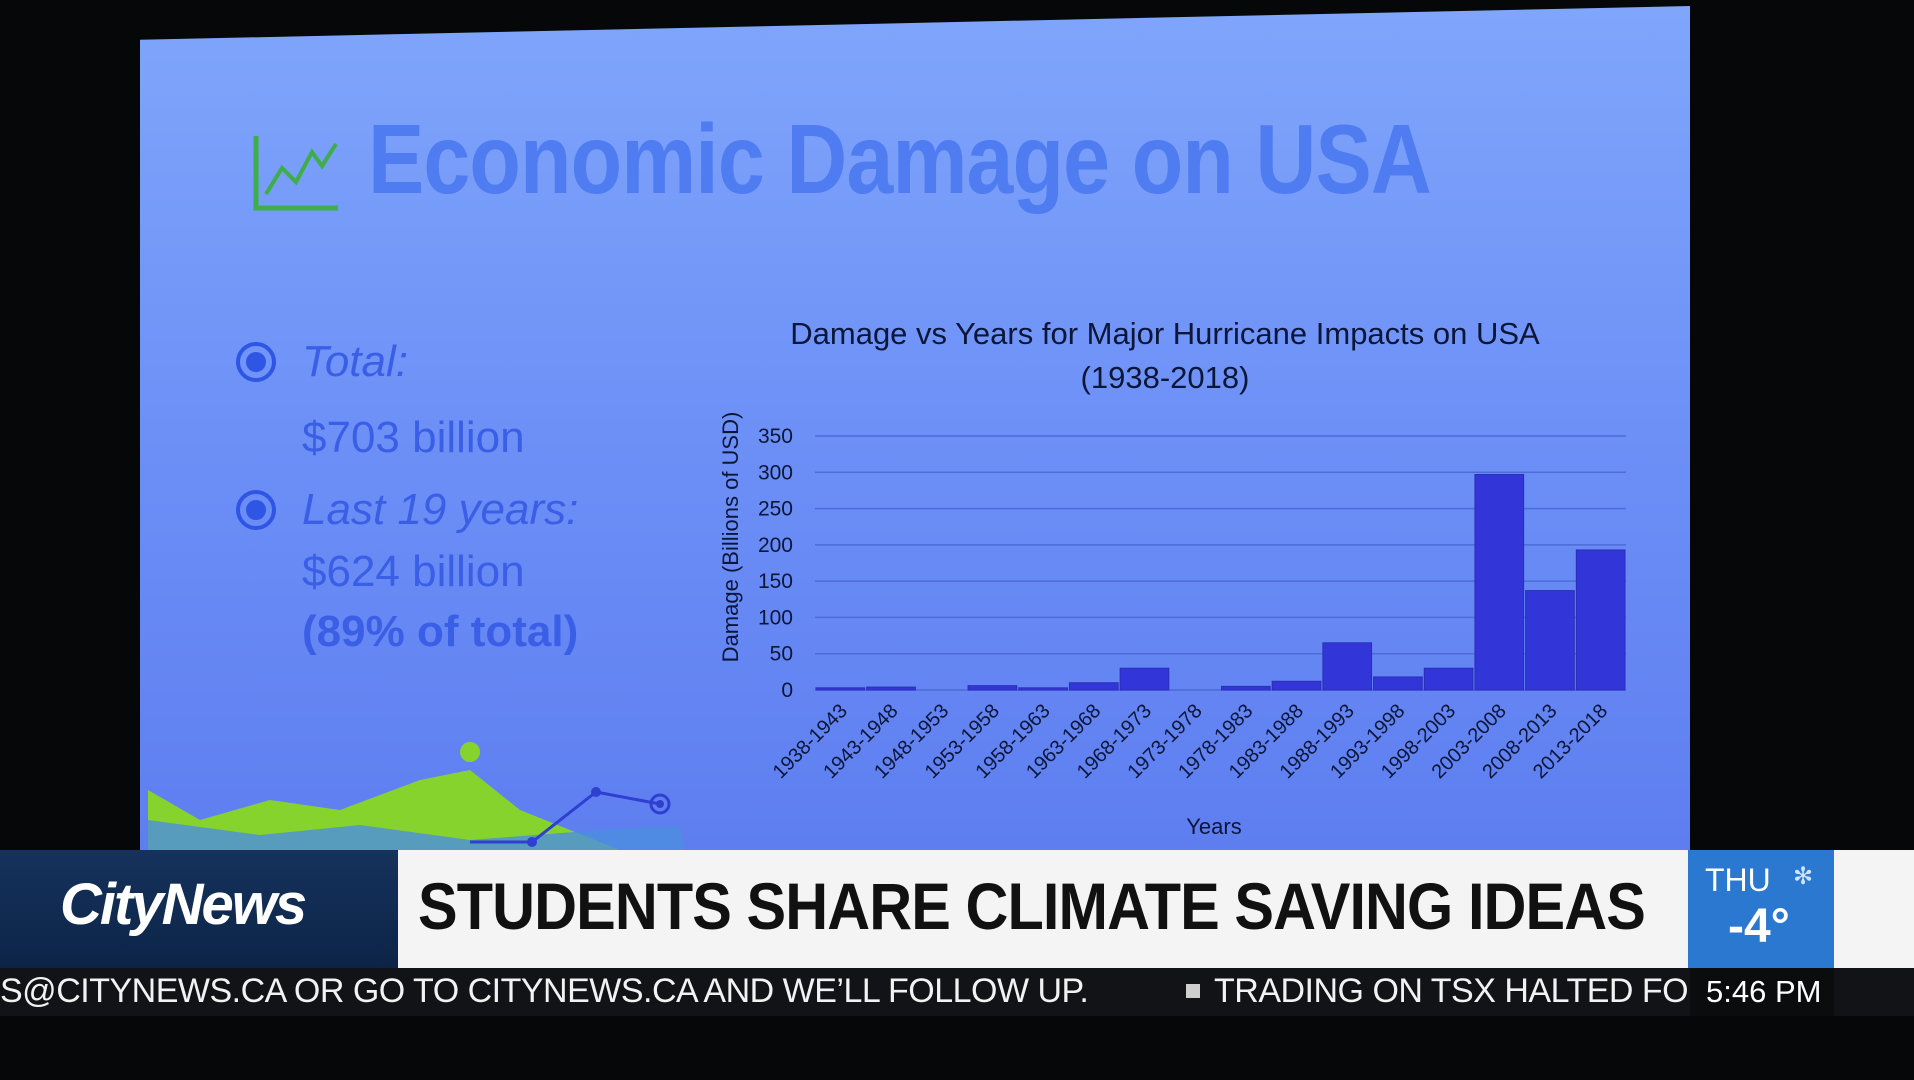 The height and width of the screenshot is (1080, 1914). What do you see at coordinates (295, 173) in the screenshot?
I see `line-chart-icon` at bounding box center [295, 173].